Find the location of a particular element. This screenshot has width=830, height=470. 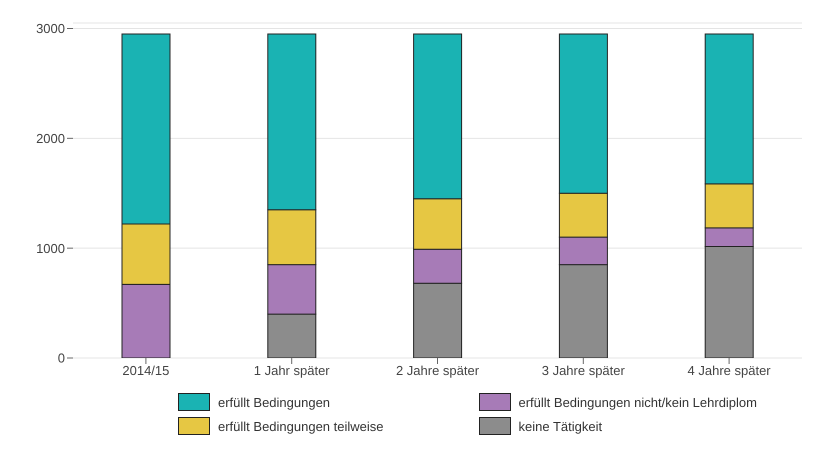

y-tick-label: 0 is located at coordinates (61, 358).